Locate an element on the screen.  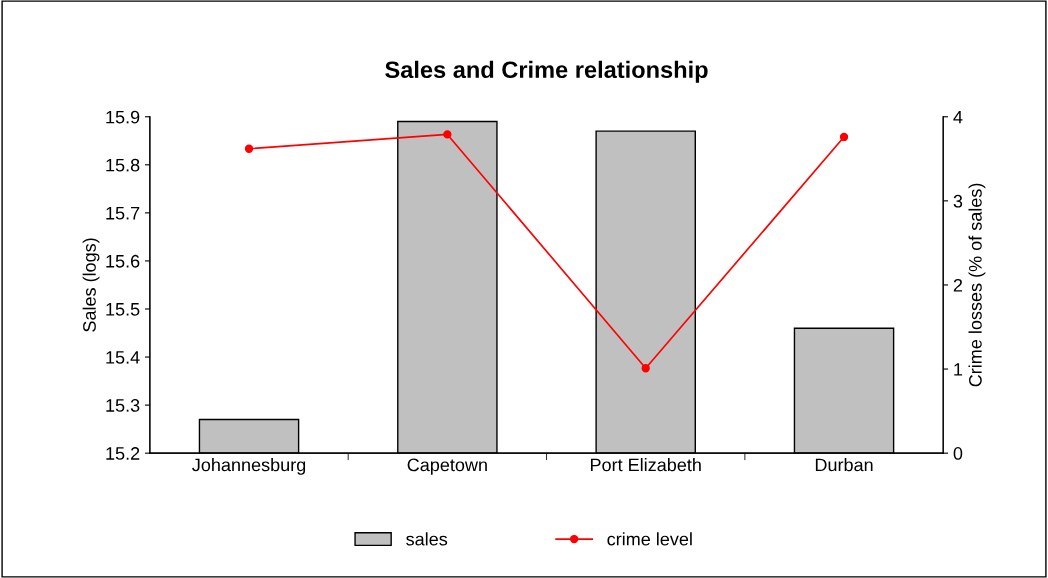
y2-tick-label: 4 is located at coordinates (958, 117).